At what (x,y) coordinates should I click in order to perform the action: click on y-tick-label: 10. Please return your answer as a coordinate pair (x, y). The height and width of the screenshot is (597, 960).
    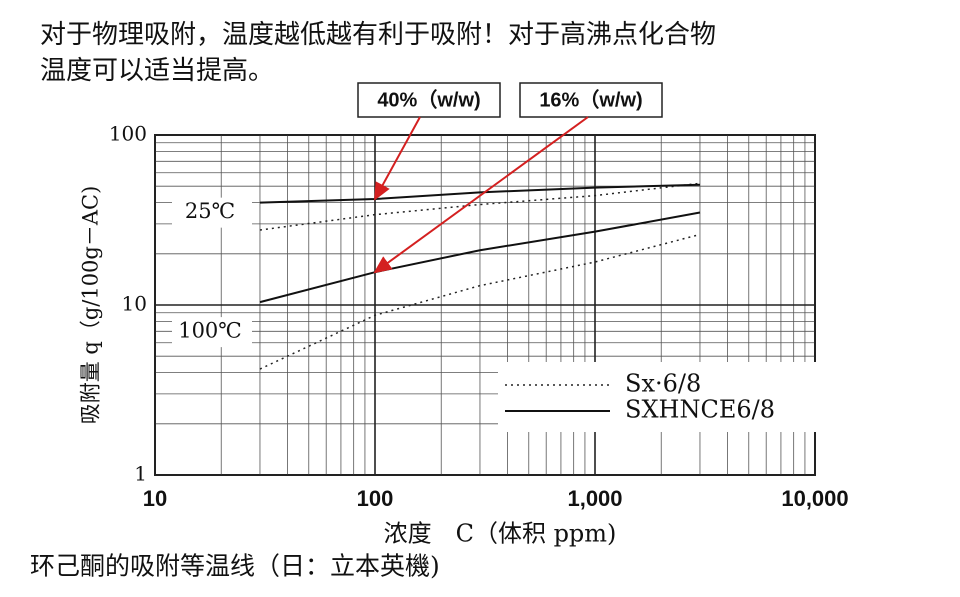
    Looking at the image, I should click on (134, 304).